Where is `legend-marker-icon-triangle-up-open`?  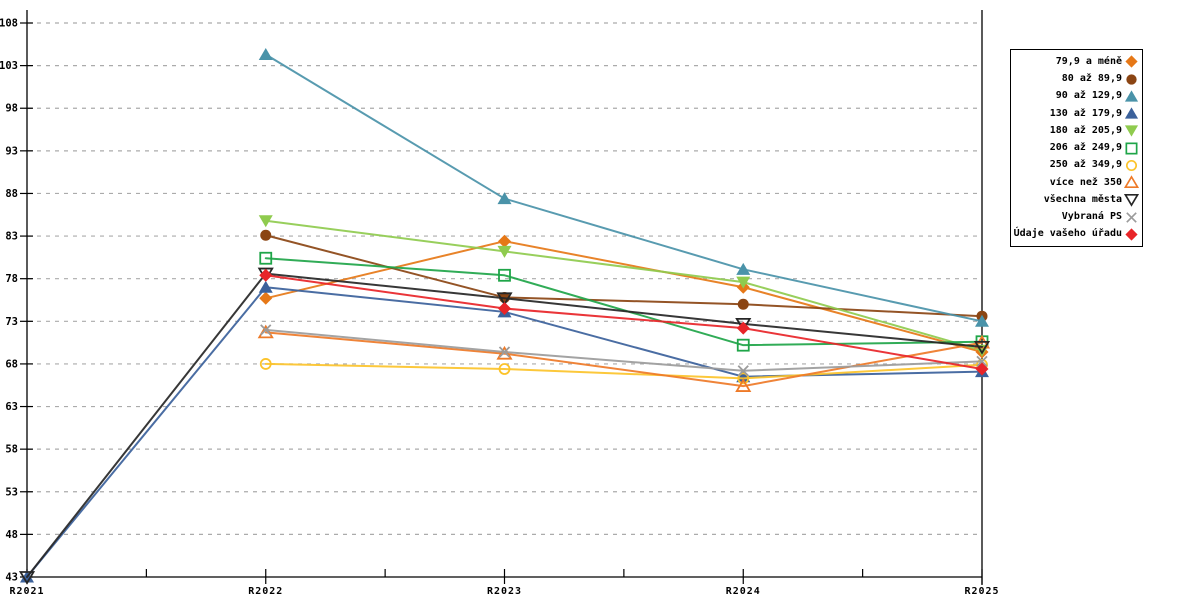
legend-marker-icon-triangle-up-open is located at coordinates (1131, 182).